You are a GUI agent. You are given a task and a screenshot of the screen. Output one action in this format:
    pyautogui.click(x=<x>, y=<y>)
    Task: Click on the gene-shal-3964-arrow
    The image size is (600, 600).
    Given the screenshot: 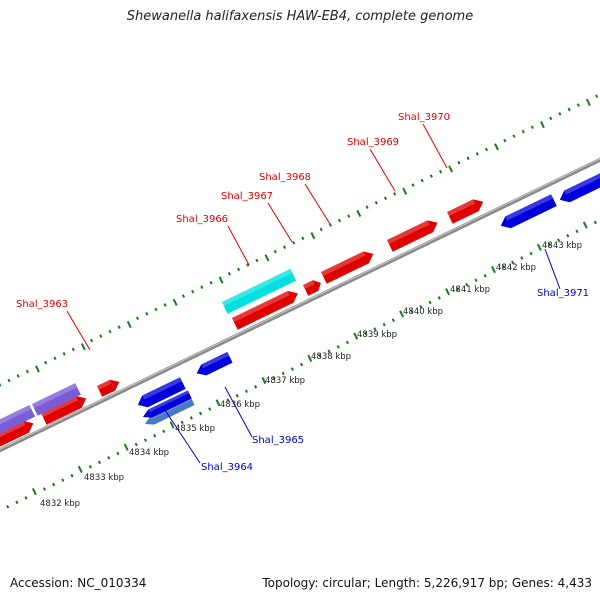 What is the action you would take?
    pyautogui.click(x=169, y=412)
    